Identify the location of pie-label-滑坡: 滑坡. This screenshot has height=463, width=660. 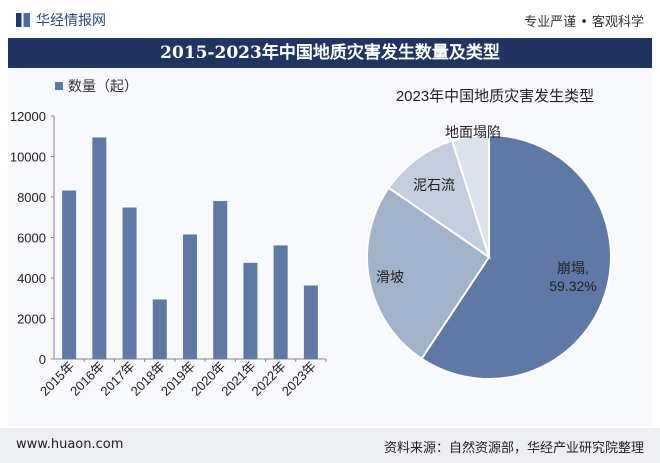
(390, 277).